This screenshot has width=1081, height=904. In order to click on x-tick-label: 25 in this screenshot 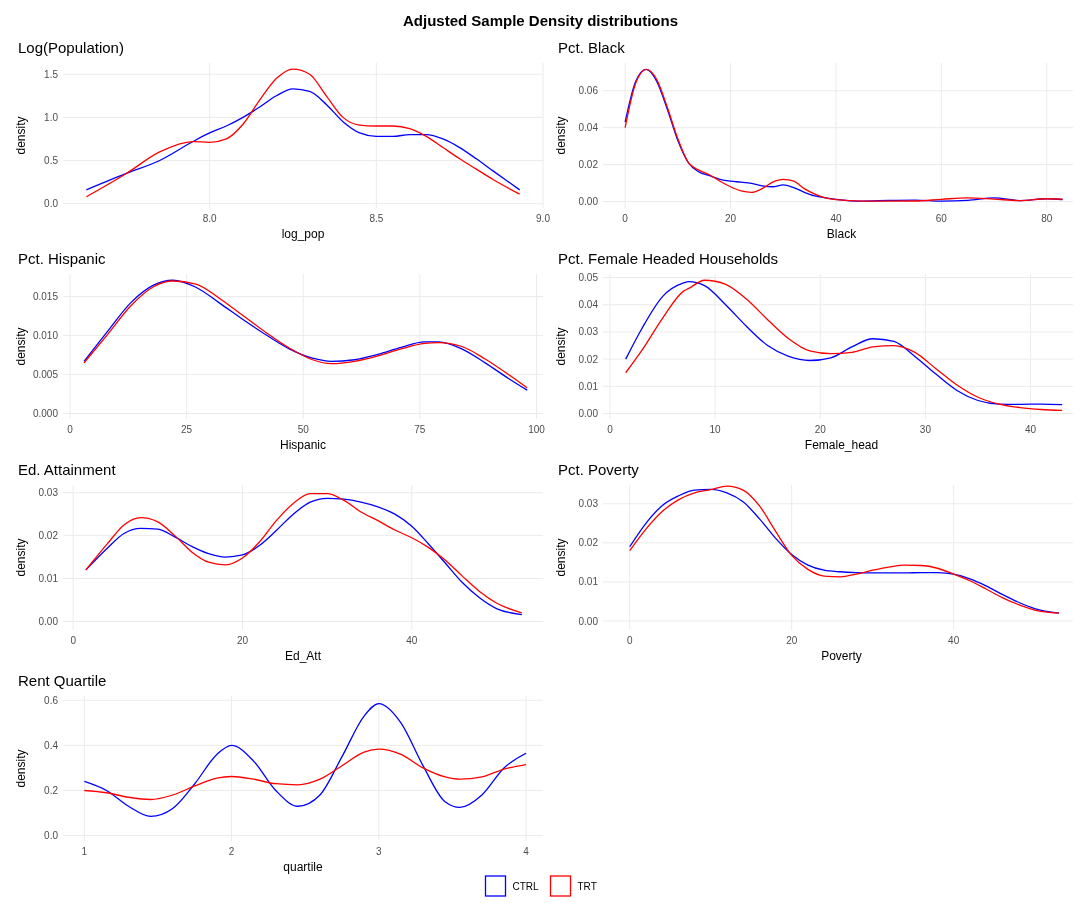, I will do `click(187, 429)`.